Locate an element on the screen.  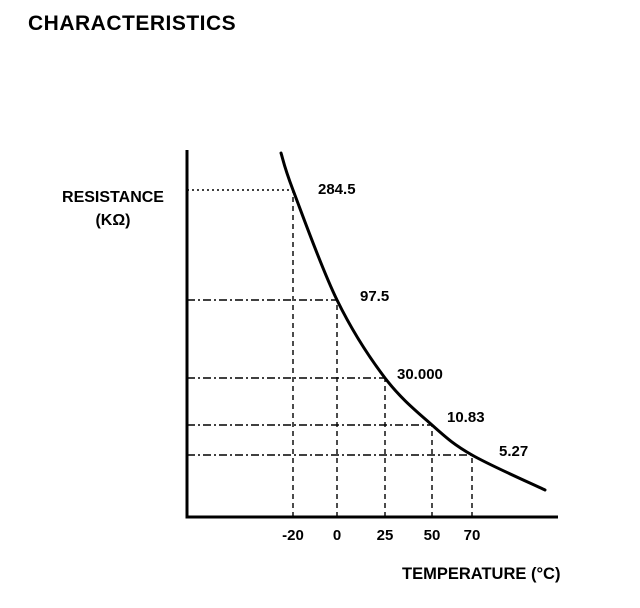
x-tick-0: 0 is located at coordinates (337, 535).